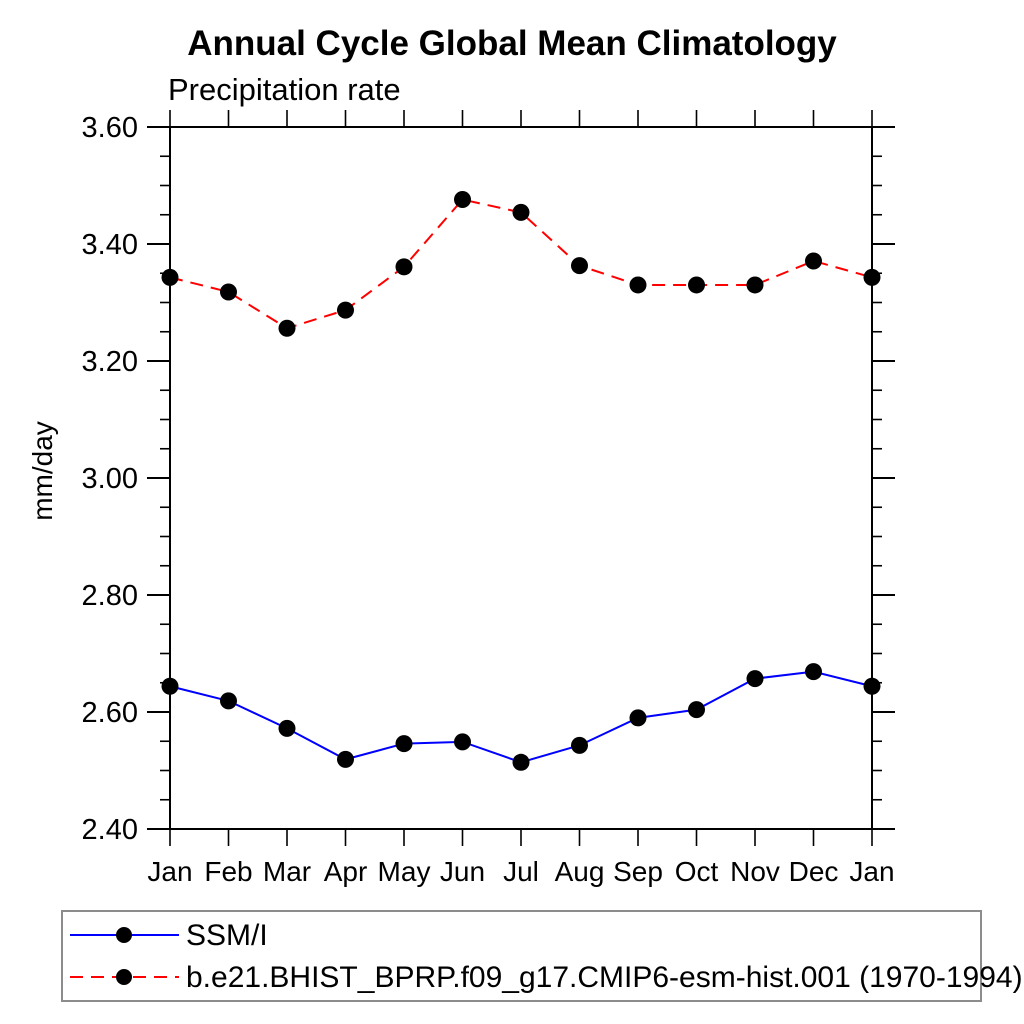  What do you see at coordinates (462, 200) in the screenshot?
I see `series-1-point-Jun` at bounding box center [462, 200].